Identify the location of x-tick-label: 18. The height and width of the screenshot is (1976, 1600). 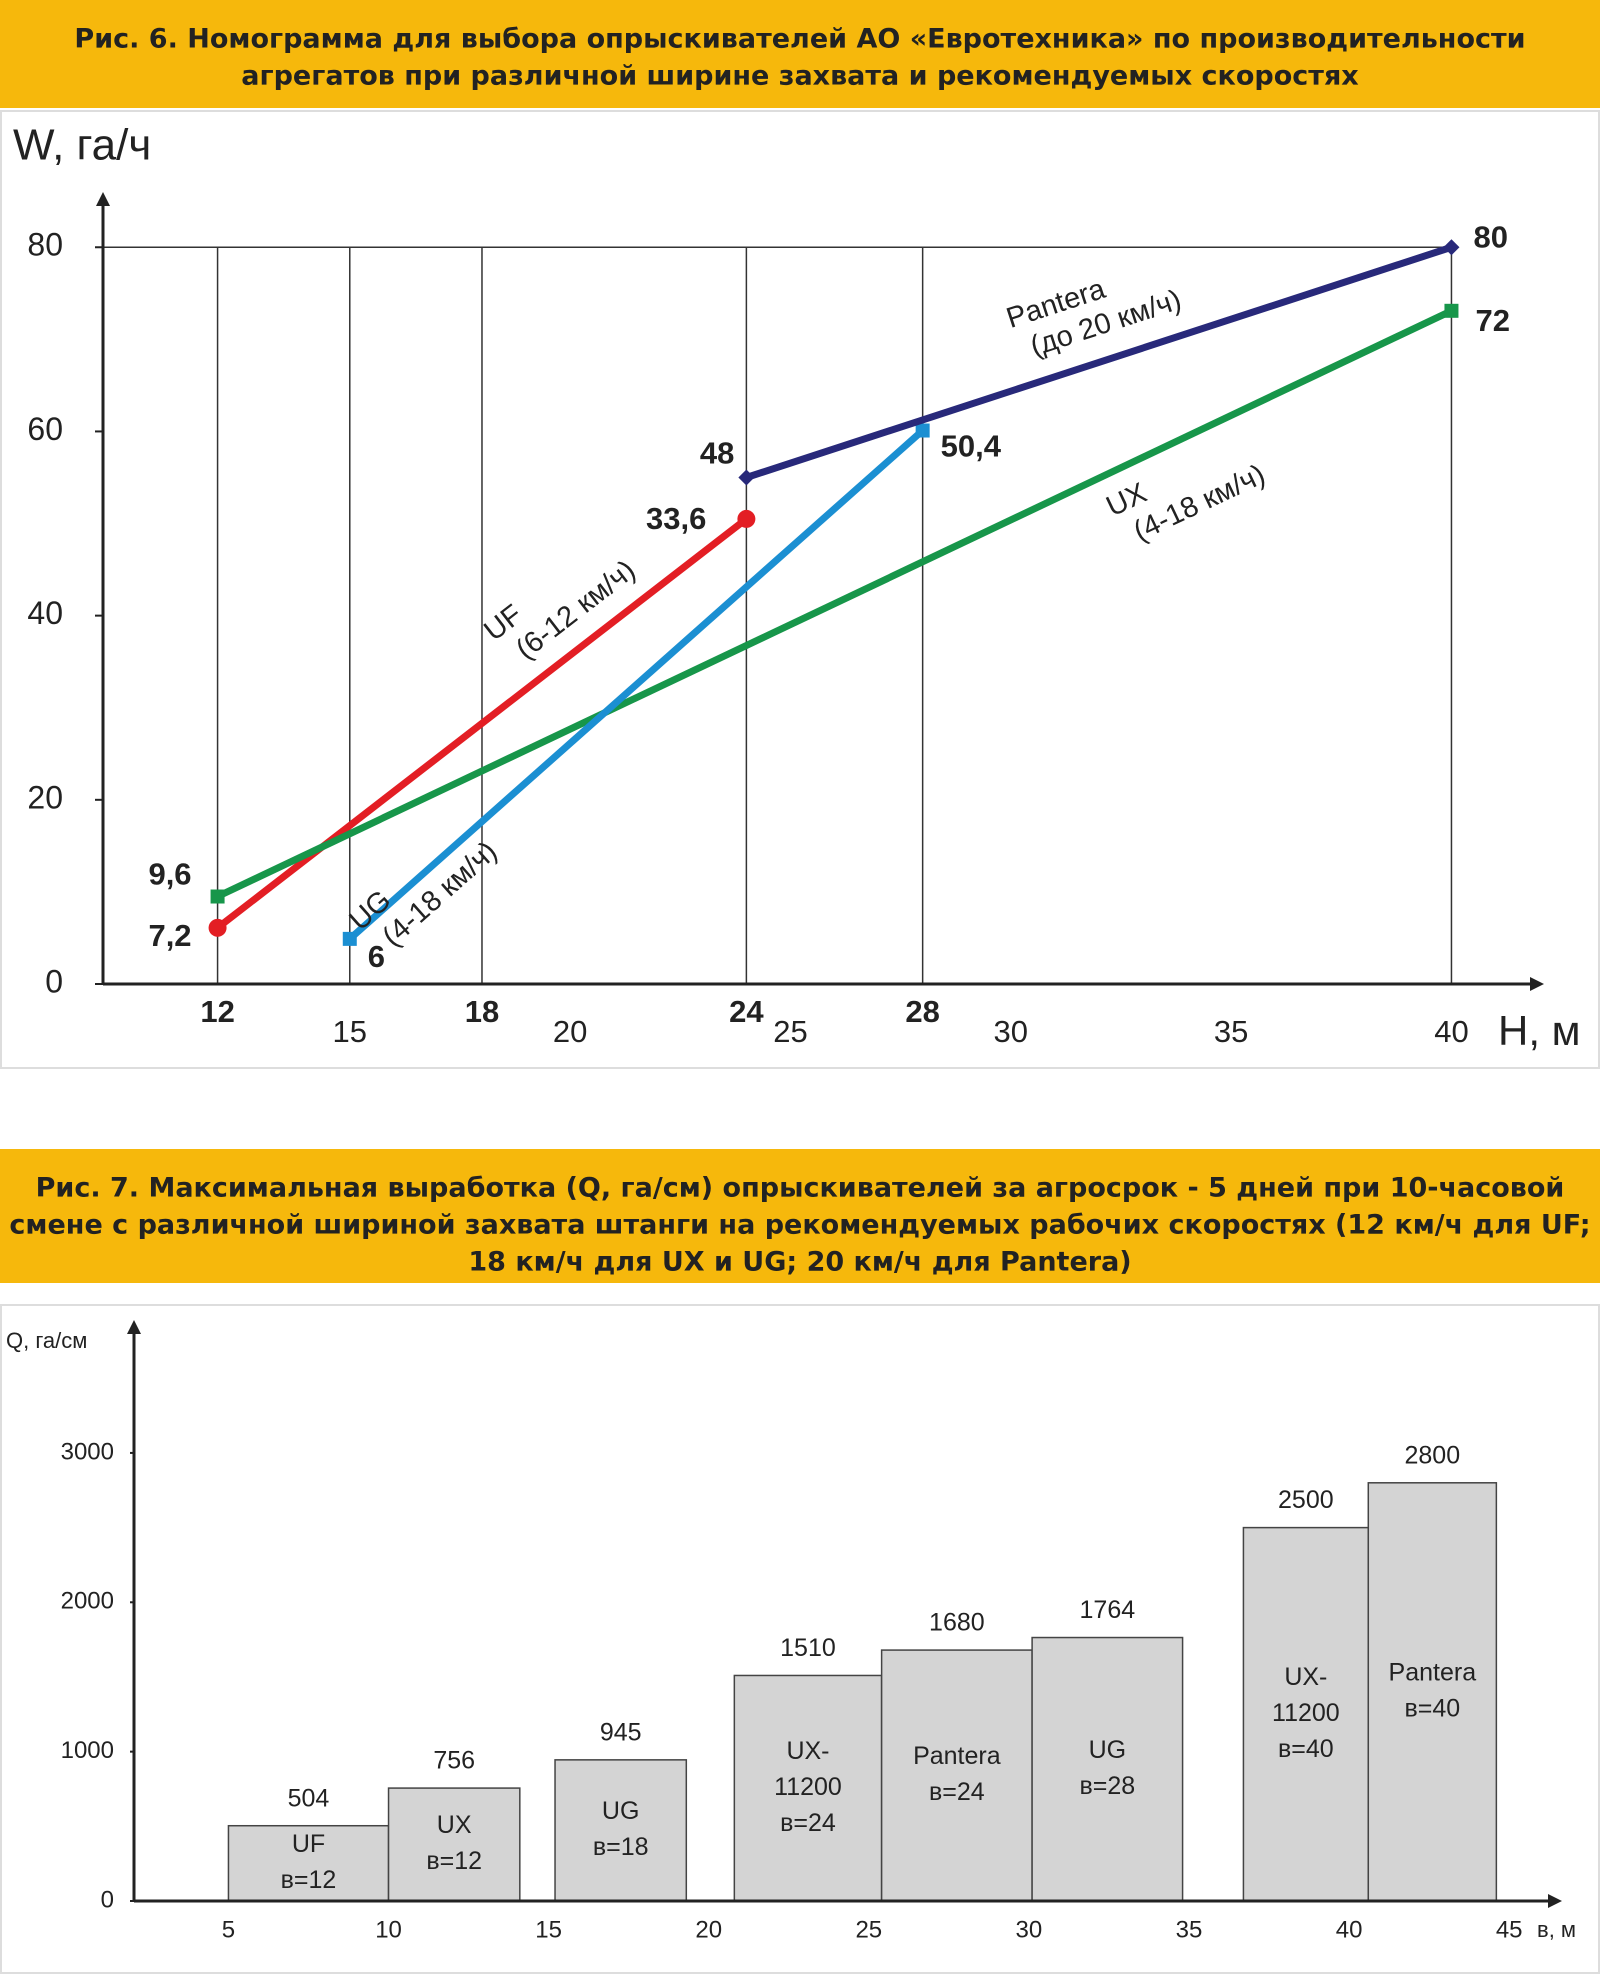
(482, 1011).